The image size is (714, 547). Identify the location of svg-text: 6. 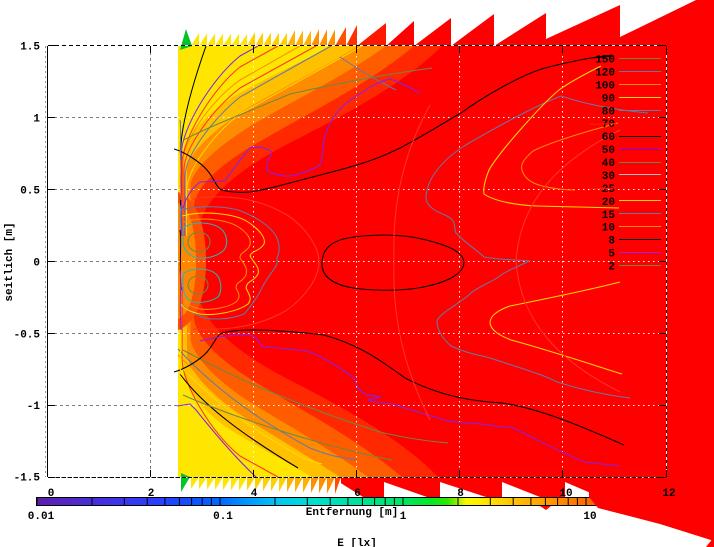
(357, 494).